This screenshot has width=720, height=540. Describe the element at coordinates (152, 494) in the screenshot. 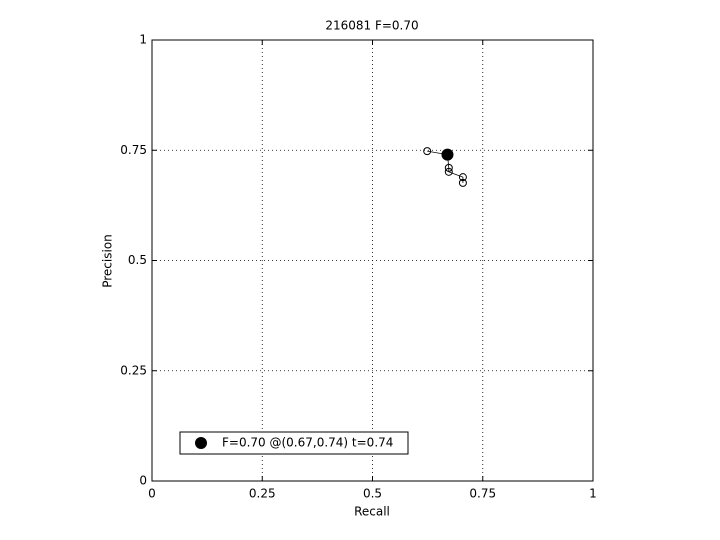

I see `x-tick-label: 0` at that location.